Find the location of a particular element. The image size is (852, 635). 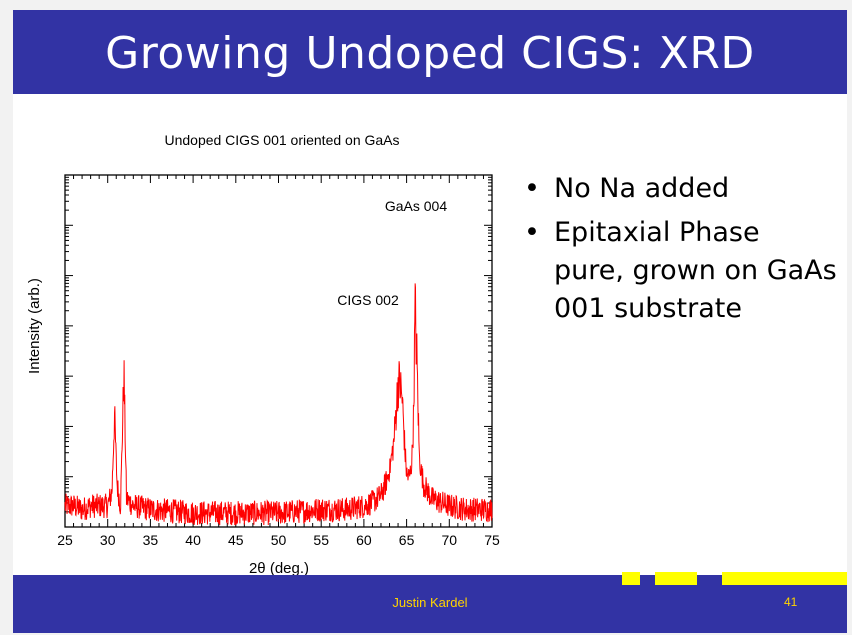

annotation-gaas-004: GaAs 004 is located at coordinates (416, 206).